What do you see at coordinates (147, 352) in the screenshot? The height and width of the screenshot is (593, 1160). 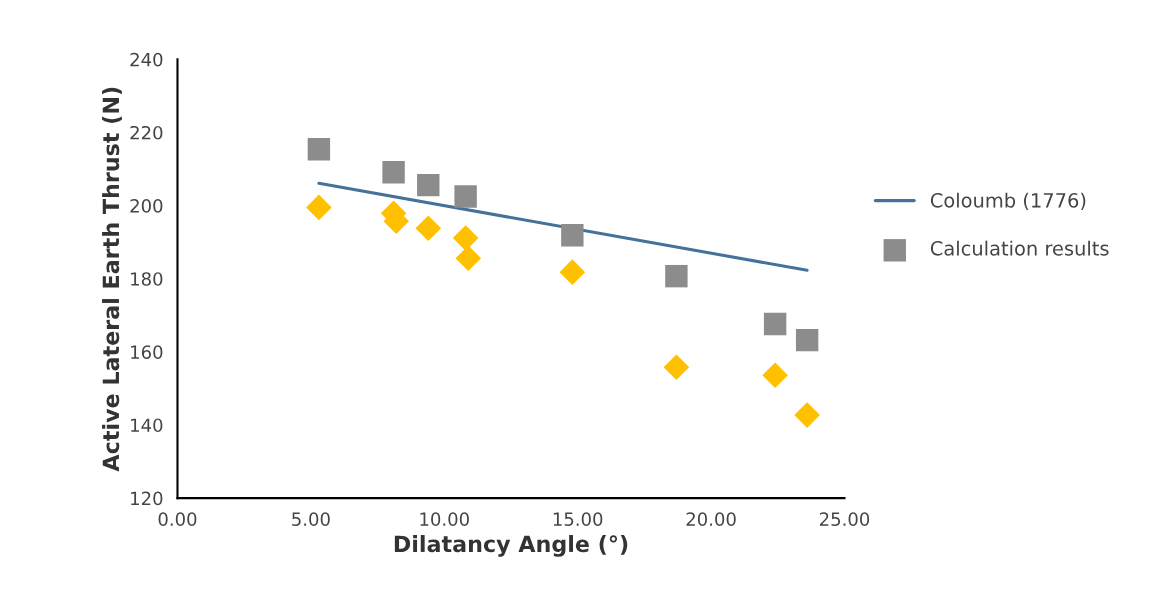 I see `y-tick-label: 160` at bounding box center [147, 352].